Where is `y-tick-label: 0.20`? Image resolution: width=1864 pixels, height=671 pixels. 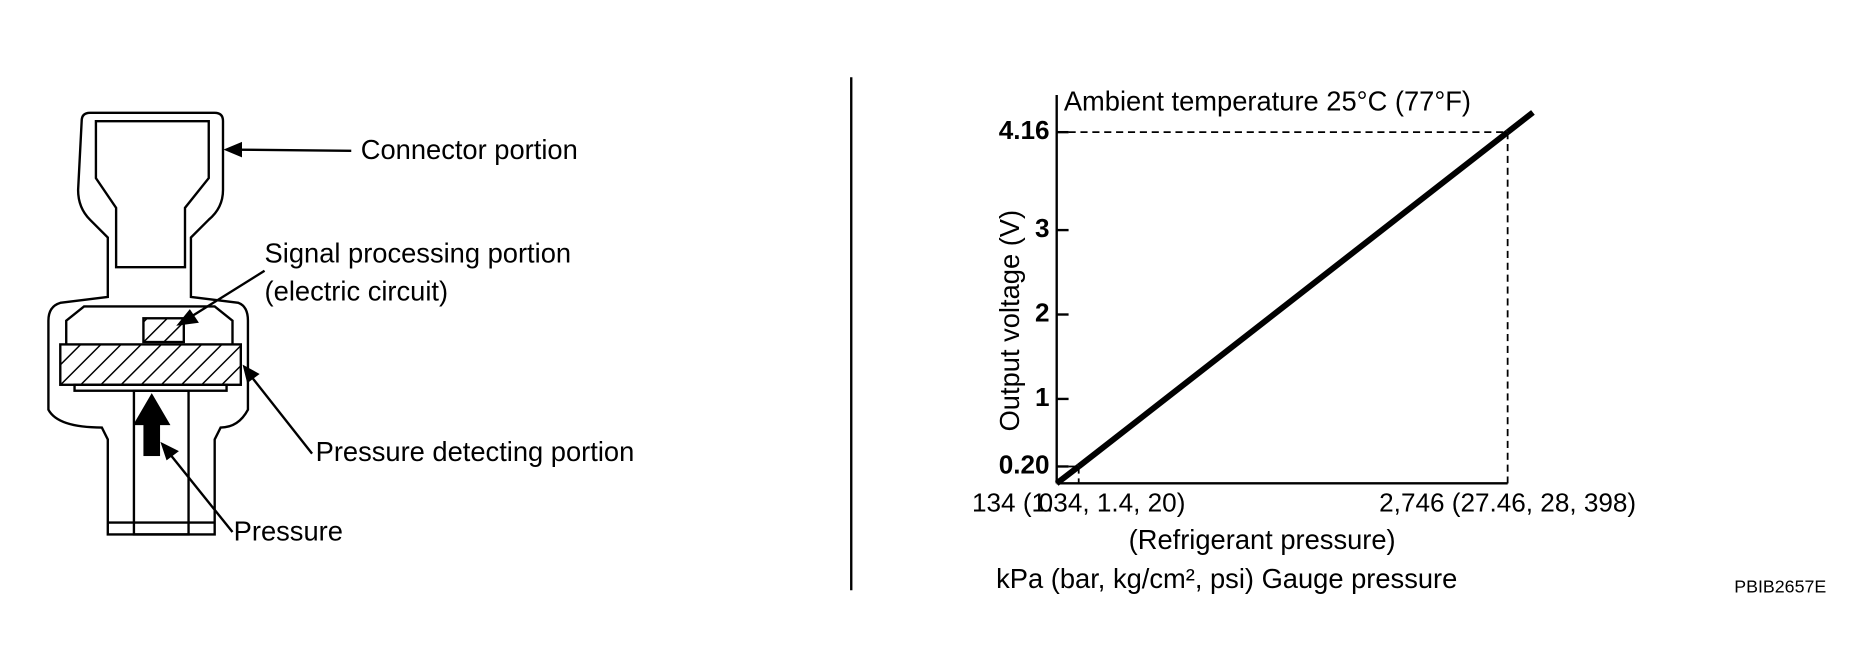 y-tick-label: 0.20 is located at coordinates (1024, 464).